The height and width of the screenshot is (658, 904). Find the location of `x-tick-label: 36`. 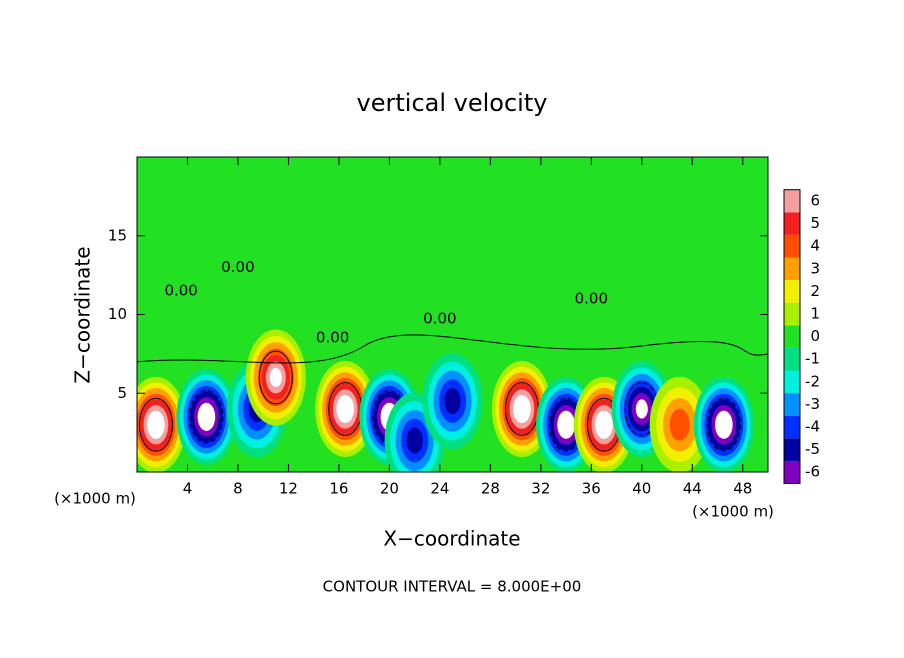

x-tick-label: 36 is located at coordinates (591, 489).